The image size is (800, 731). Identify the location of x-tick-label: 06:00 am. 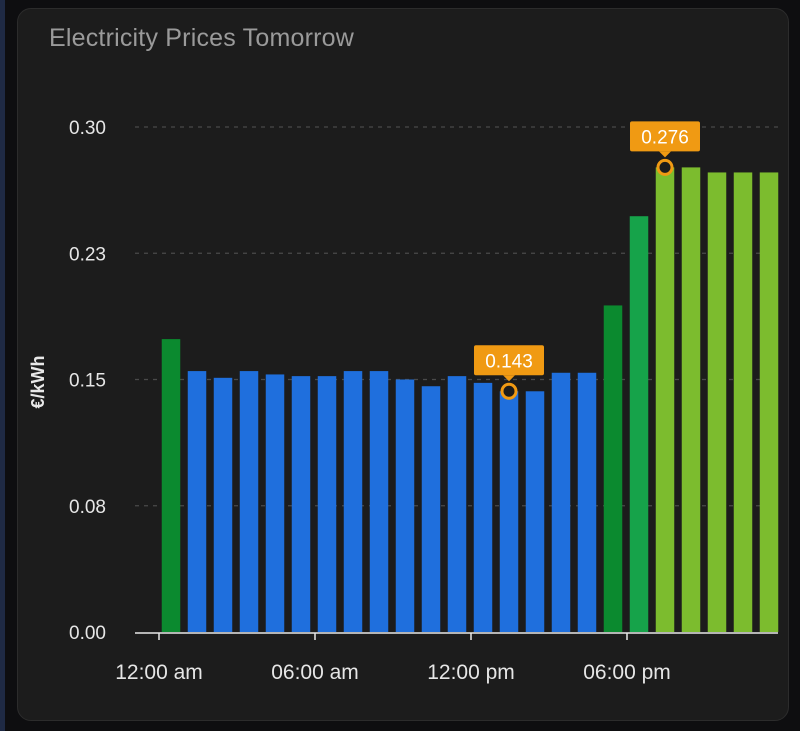
(315, 672).